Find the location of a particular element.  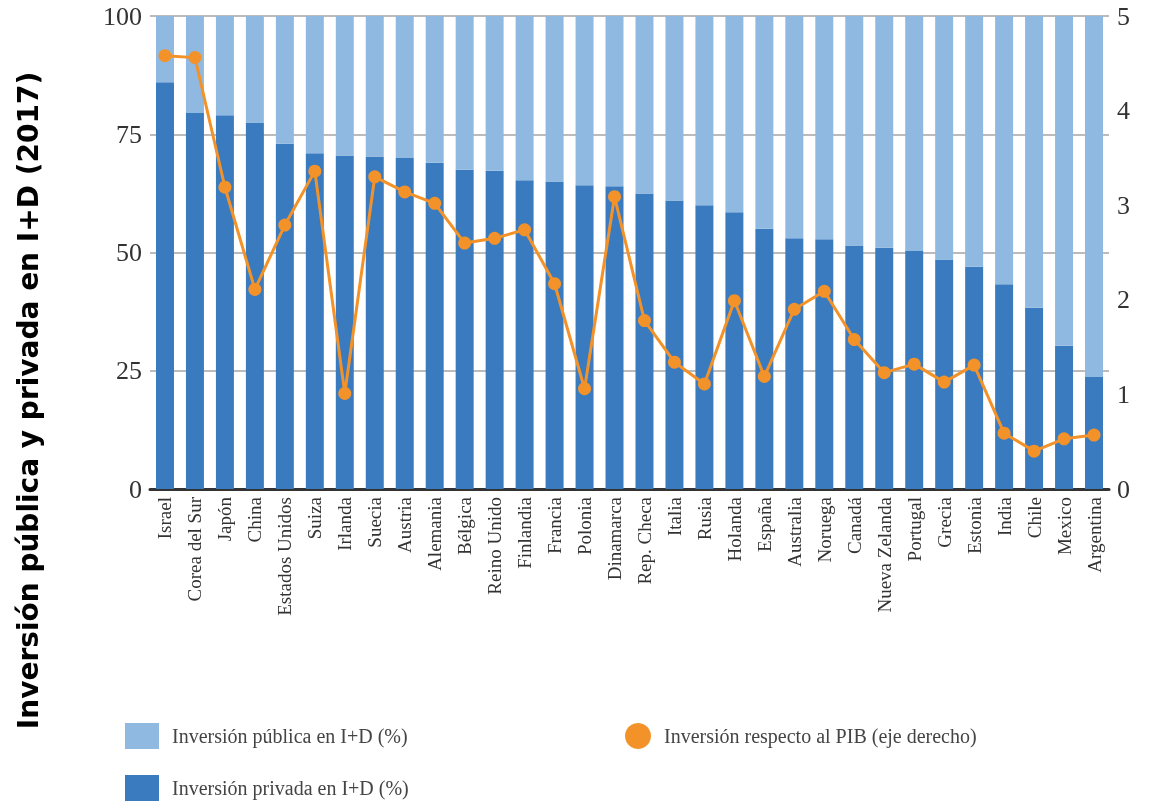

y2-tick-label: 5 is located at coordinates (1123, 16).